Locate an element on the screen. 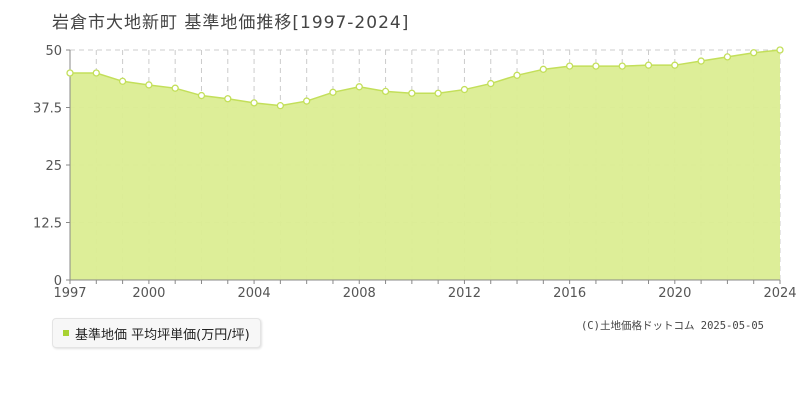  x-tick-label: 1997 is located at coordinates (69, 293).